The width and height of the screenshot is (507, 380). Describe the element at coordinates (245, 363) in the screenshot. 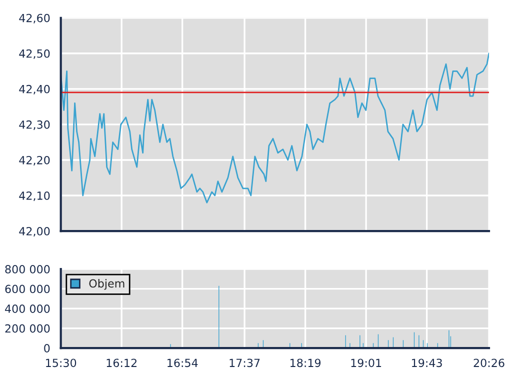

I see `x-tick-label: 17:37` at that location.